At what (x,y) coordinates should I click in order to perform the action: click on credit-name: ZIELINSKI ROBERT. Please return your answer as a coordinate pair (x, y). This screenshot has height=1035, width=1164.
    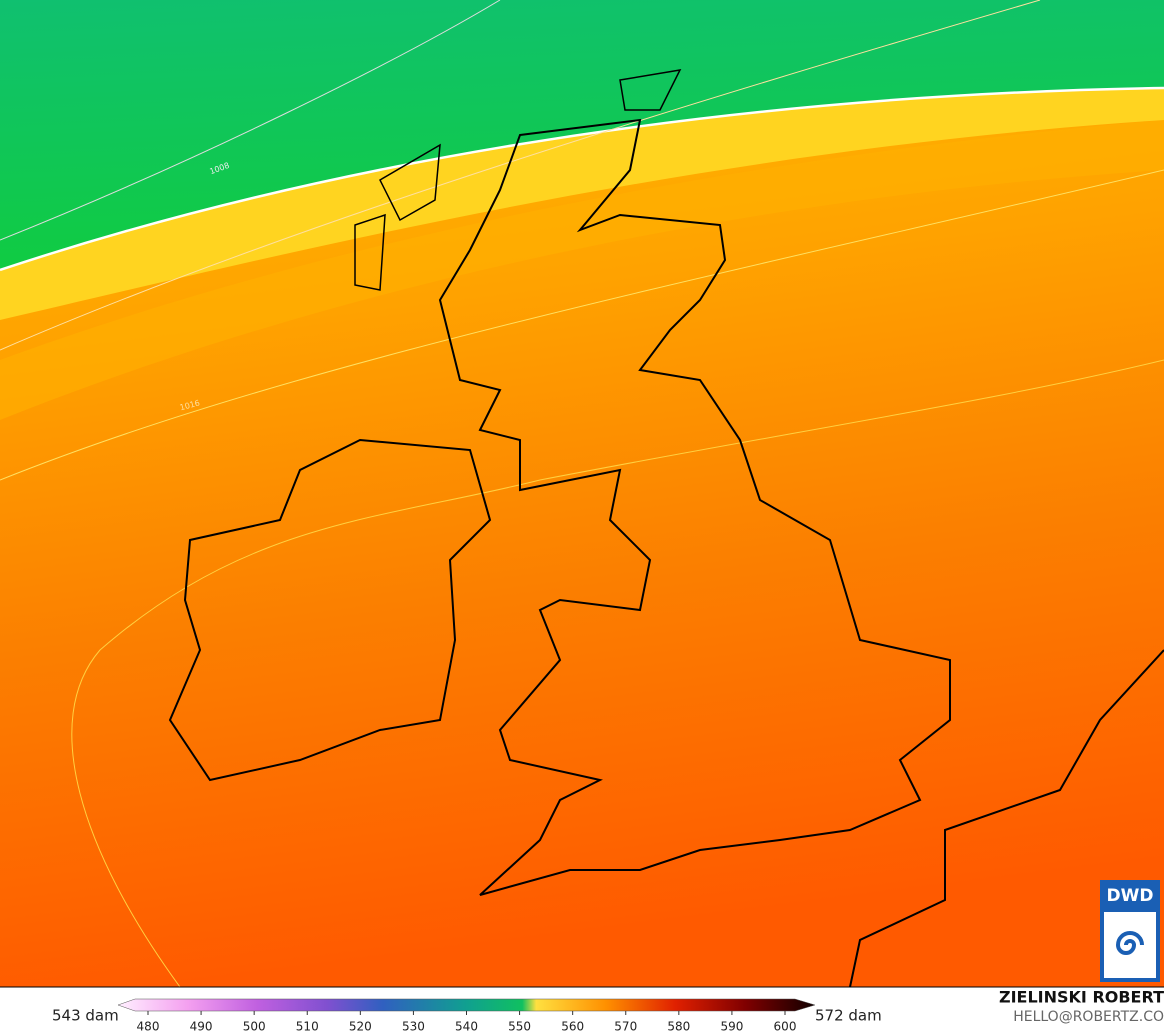
    Looking at the image, I should click on (1081, 997).